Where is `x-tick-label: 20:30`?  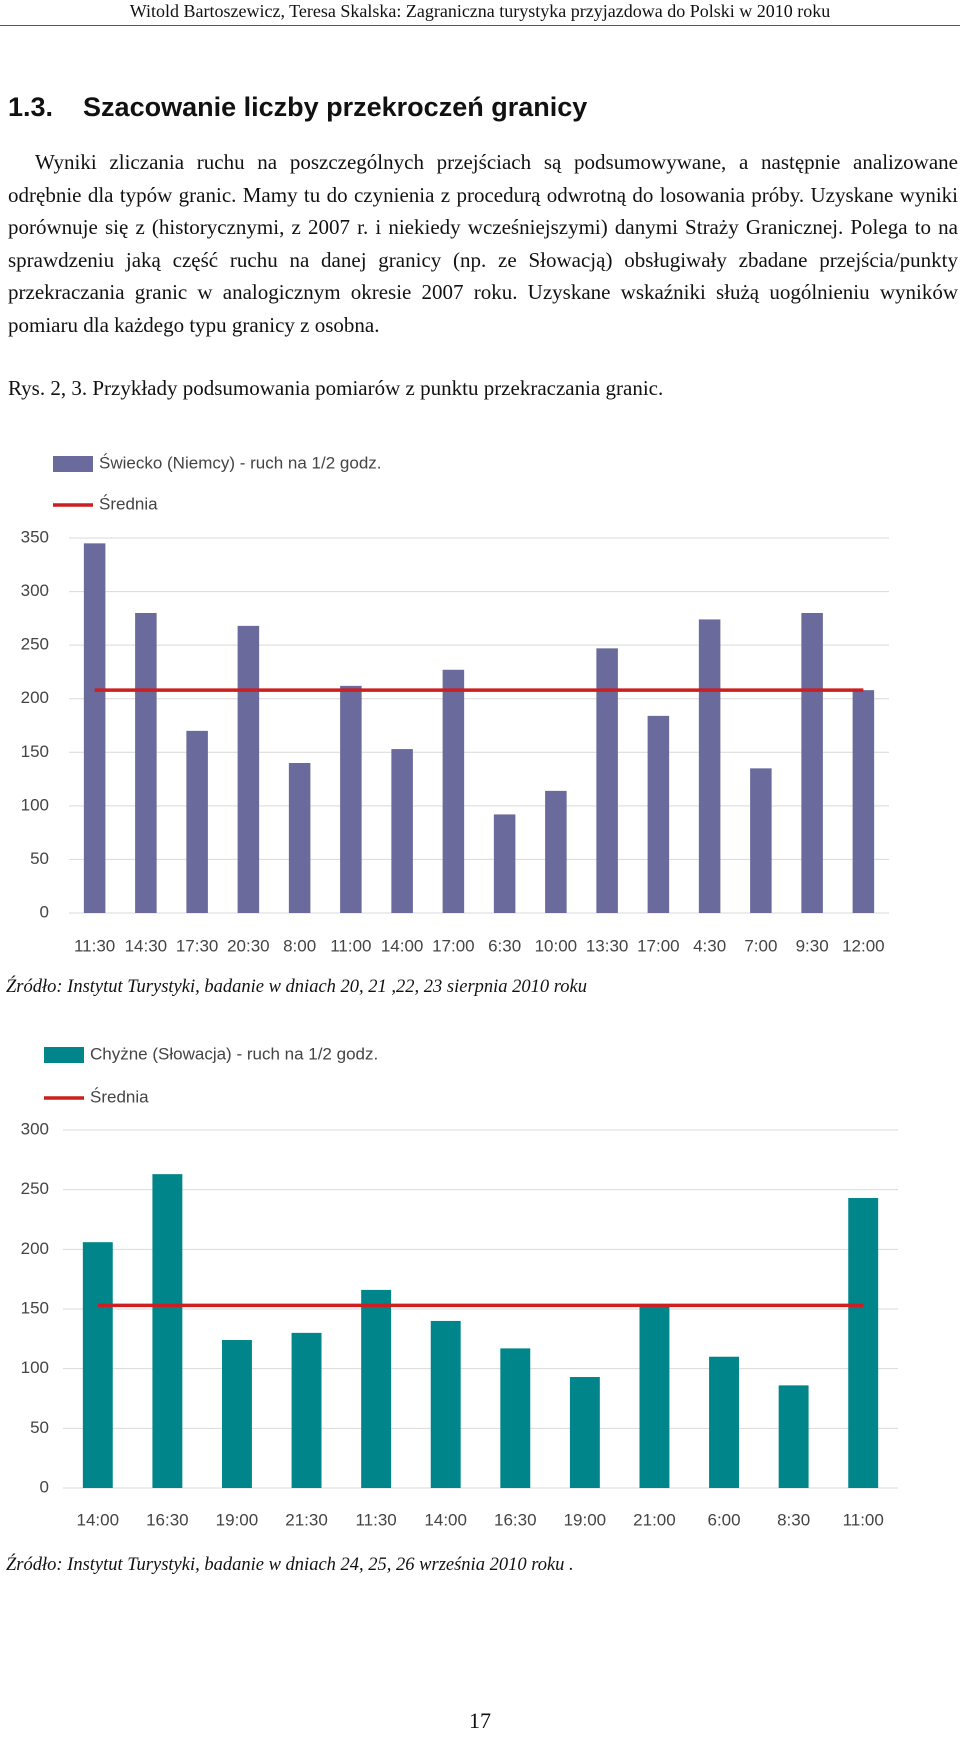 x-tick-label: 20:30 is located at coordinates (248, 945).